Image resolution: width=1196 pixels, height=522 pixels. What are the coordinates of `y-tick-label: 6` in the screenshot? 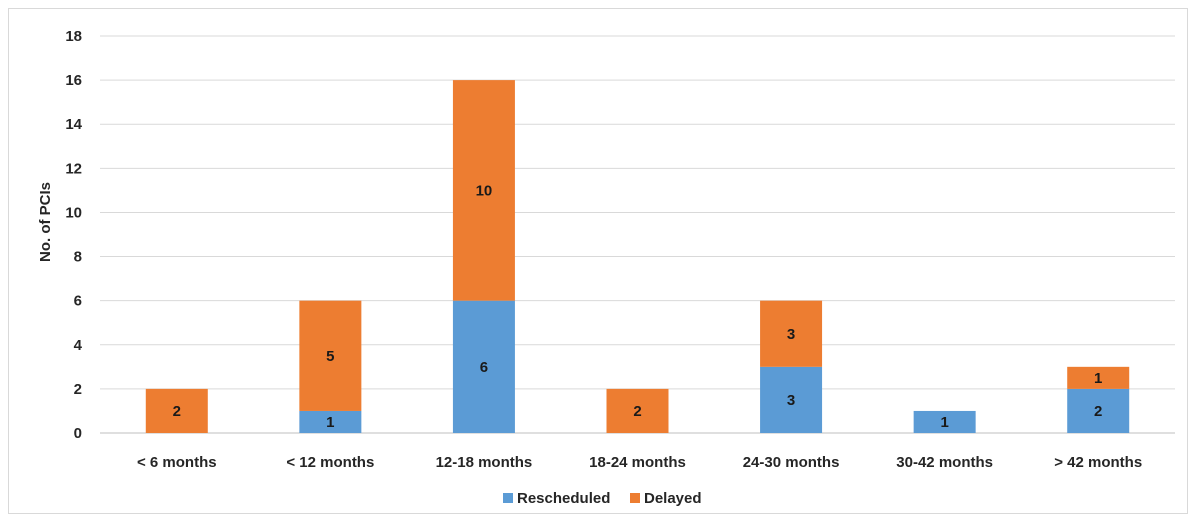 It's located at (78, 301).